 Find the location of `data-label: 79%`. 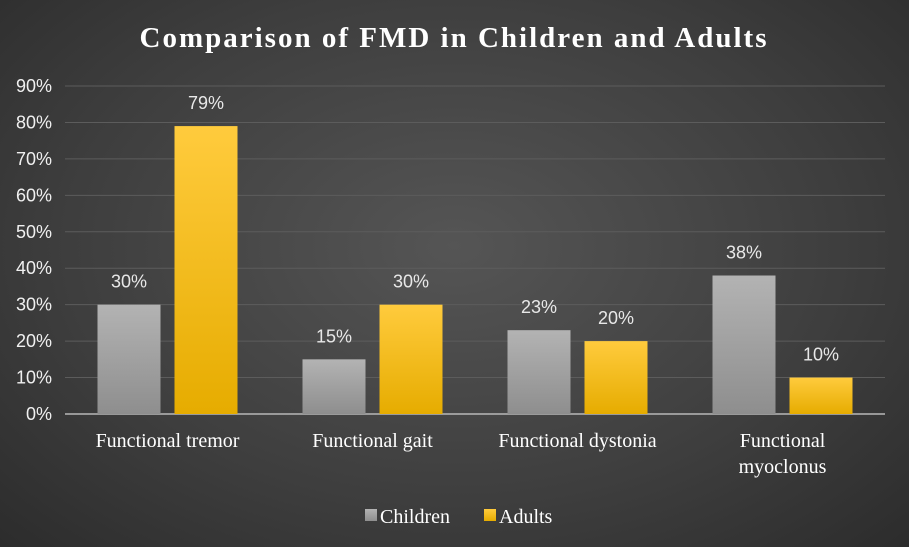

data-label: 79% is located at coordinates (206, 103).